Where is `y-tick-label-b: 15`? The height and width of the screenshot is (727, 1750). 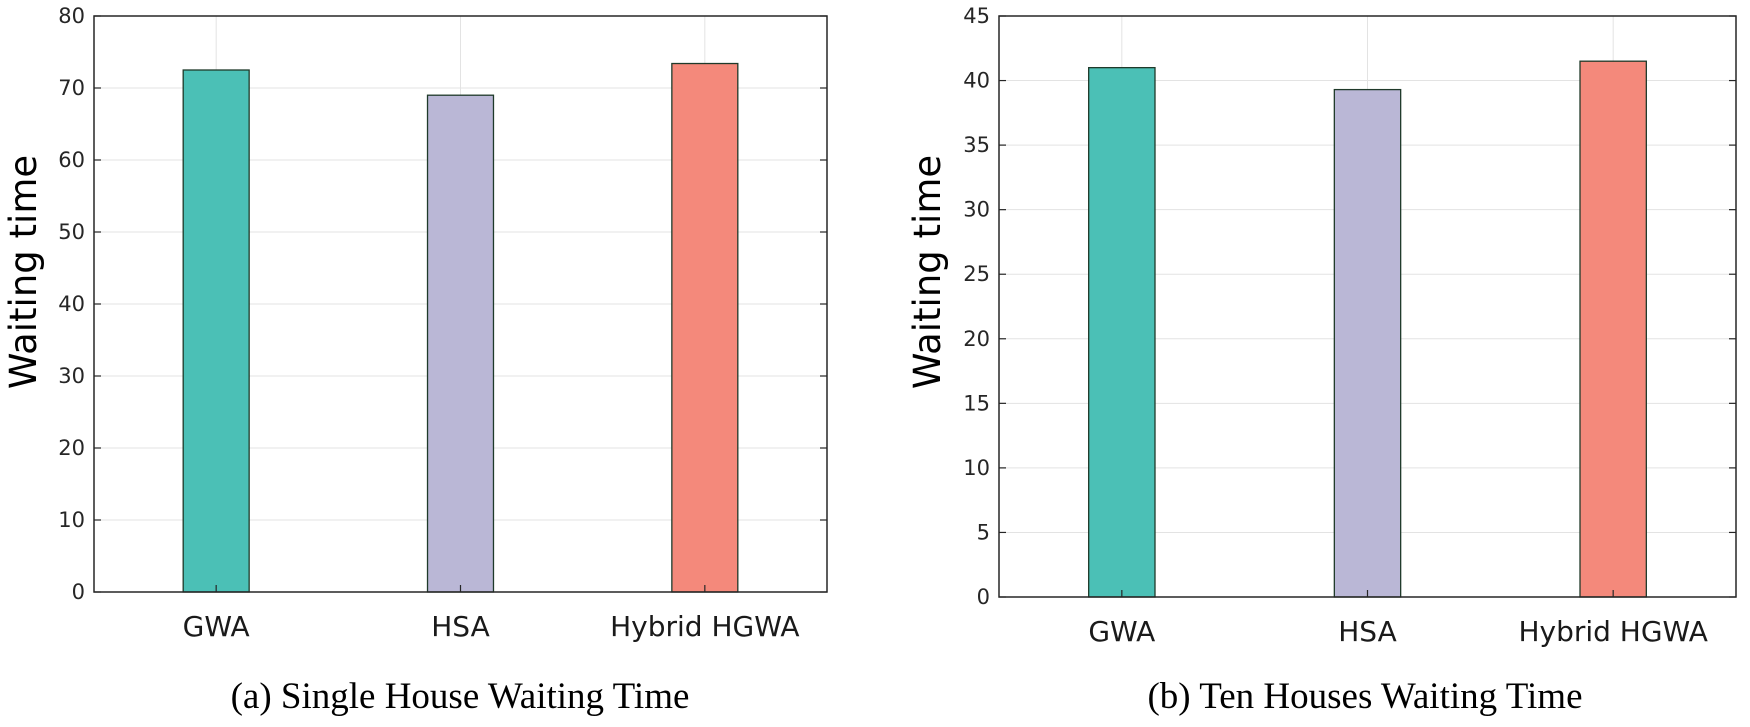 y-tick-label-b: 15 is located at coordinates (976, 403).